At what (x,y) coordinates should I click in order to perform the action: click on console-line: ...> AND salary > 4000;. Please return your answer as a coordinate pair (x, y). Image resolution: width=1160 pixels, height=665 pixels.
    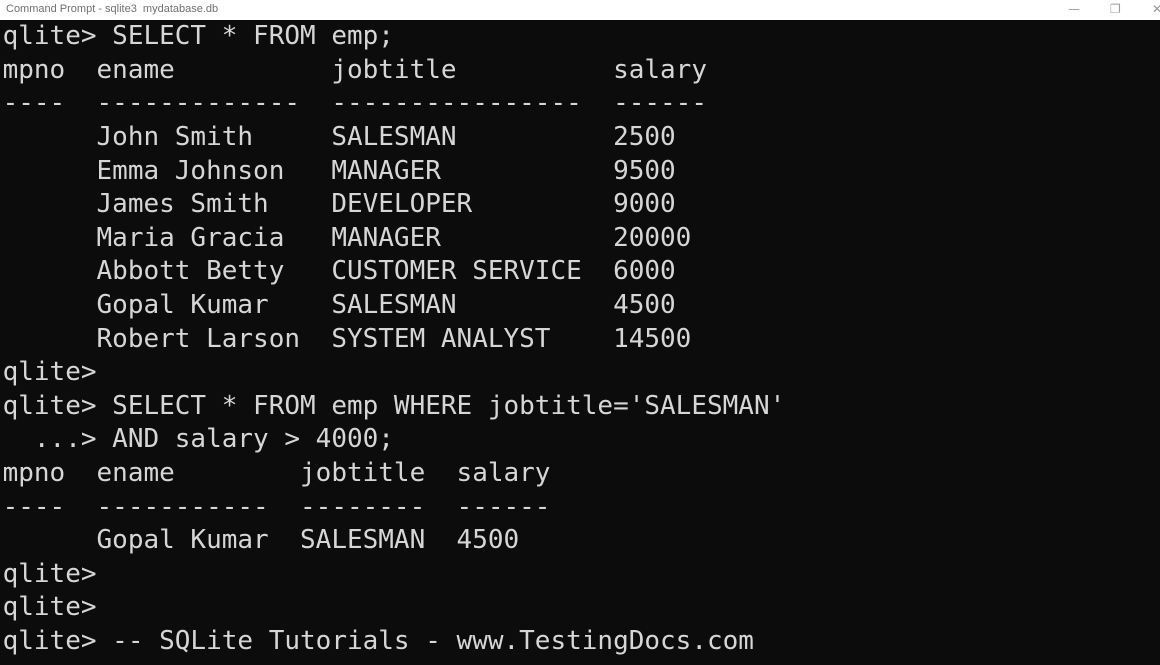
    Looking at the image, I should click on (198, 439).